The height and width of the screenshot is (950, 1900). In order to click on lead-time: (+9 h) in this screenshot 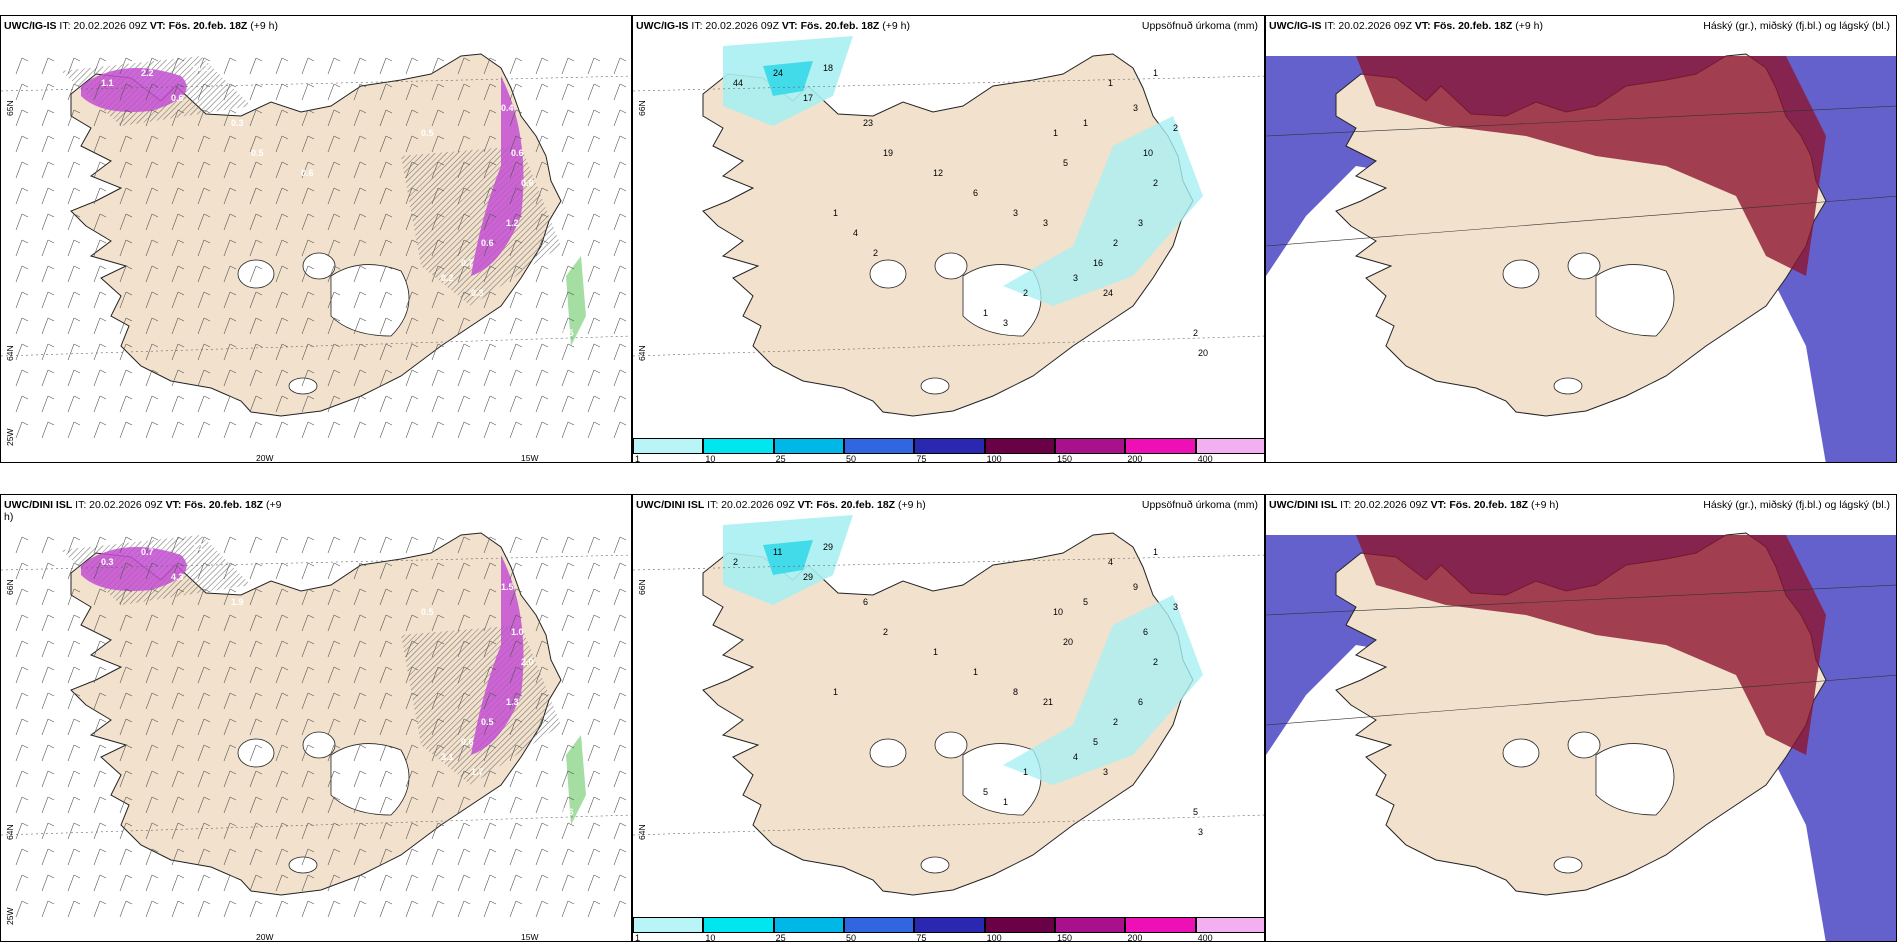, I will do `click(262, 26)`.